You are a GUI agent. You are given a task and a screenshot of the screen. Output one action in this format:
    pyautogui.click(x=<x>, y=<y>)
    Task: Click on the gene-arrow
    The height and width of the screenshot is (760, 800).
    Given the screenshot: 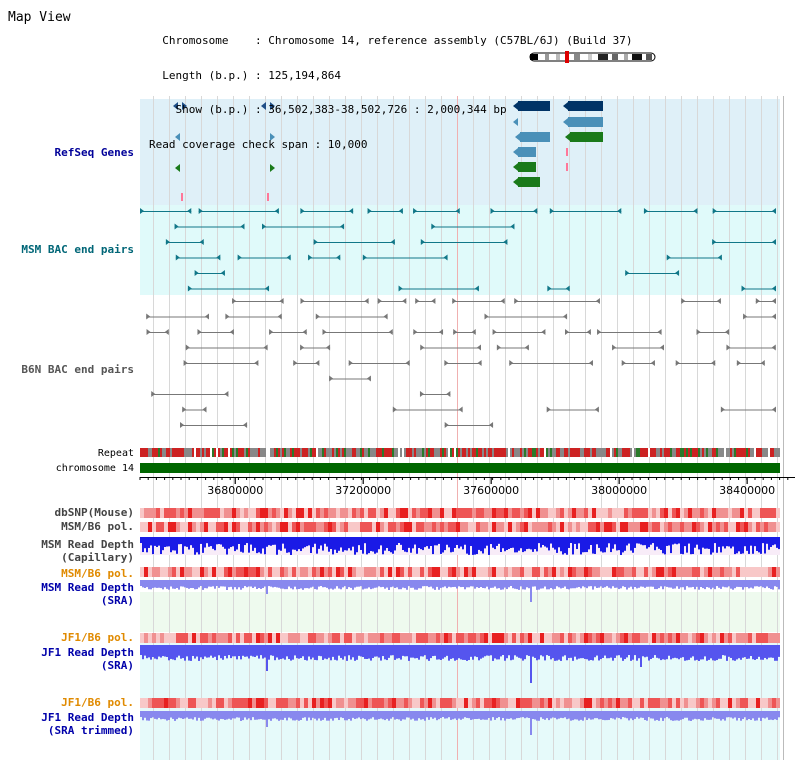 What is the action you would take?
    pyautogui.click(x=567, y=137)
    